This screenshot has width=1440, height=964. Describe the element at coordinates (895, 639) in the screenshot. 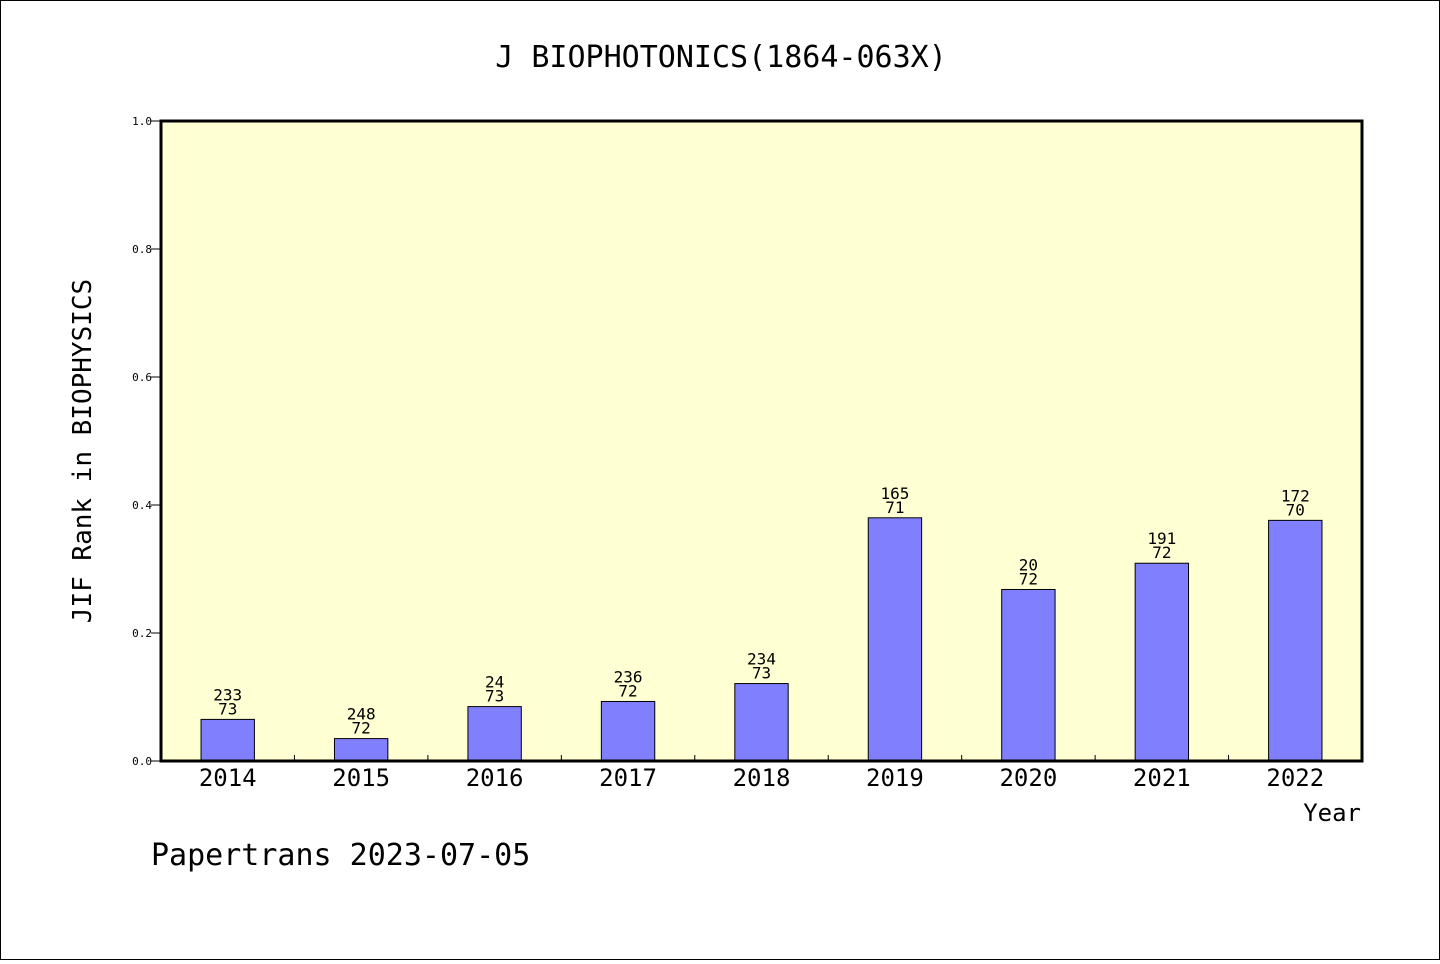

I see `bar-2019` at that location.